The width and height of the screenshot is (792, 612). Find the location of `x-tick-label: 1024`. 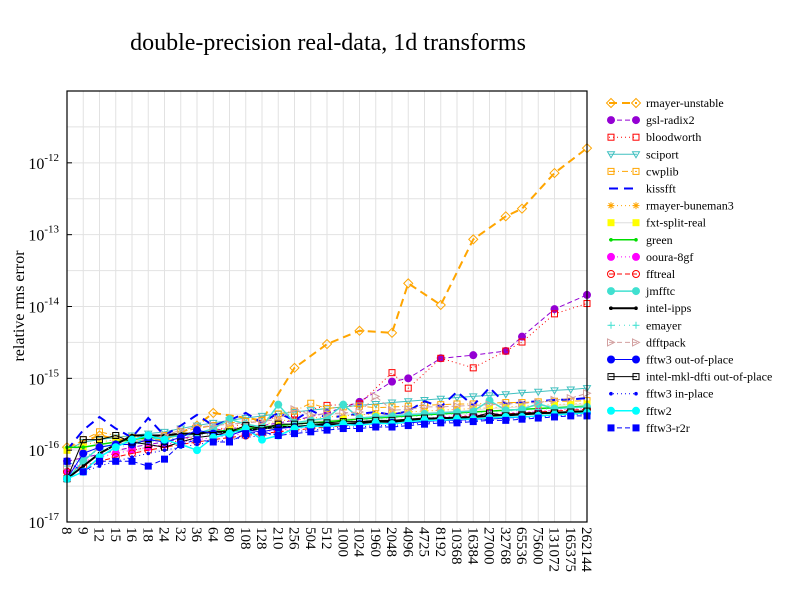

x-tick-label: 1024 is located at coordinates (359, 542).